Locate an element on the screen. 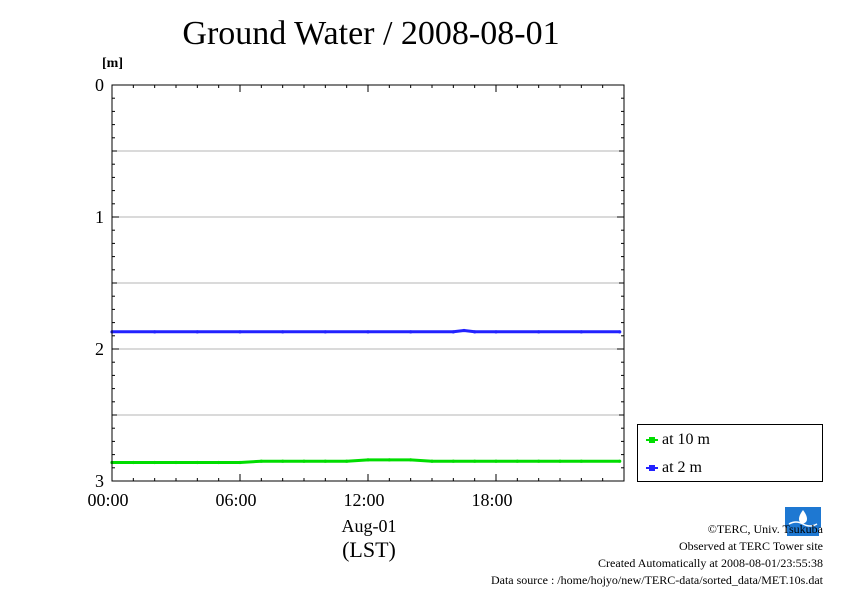  y-tick-label: 3 is located at coordinates (99, 481).